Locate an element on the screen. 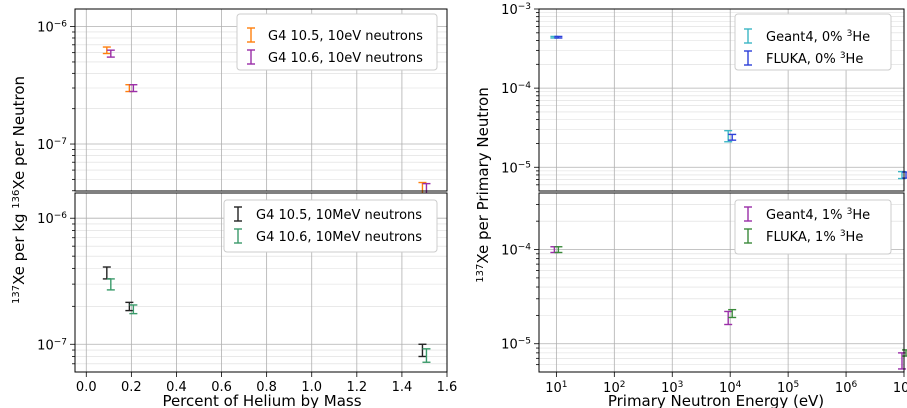 Image resolution: width=907 pixels, height=408 pixels. x-tick-label: 0.6 is located at coordinates (221, 387).